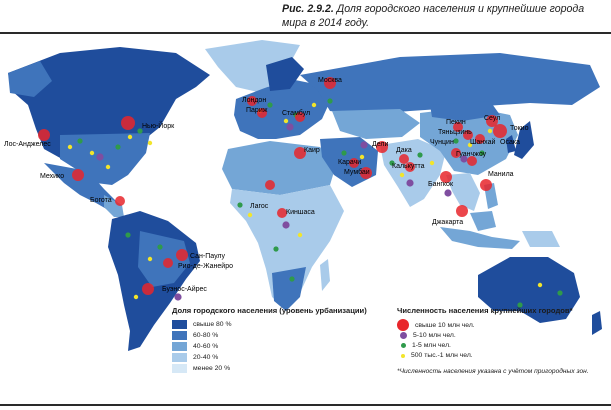 Image resolution: width=611 pixels, height=410 pixels. I want to click on legend-city-item: 1-5 млн чел., so click(426, 345).